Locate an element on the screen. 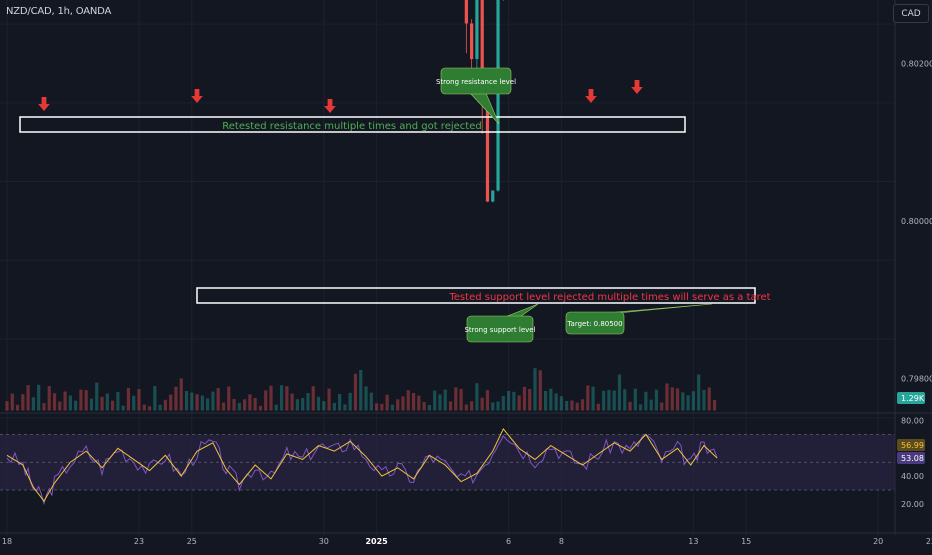 This screenshot has width=932, height=555. callout-target-text: Target: 0.80500 is located at coordinates (594, 324).